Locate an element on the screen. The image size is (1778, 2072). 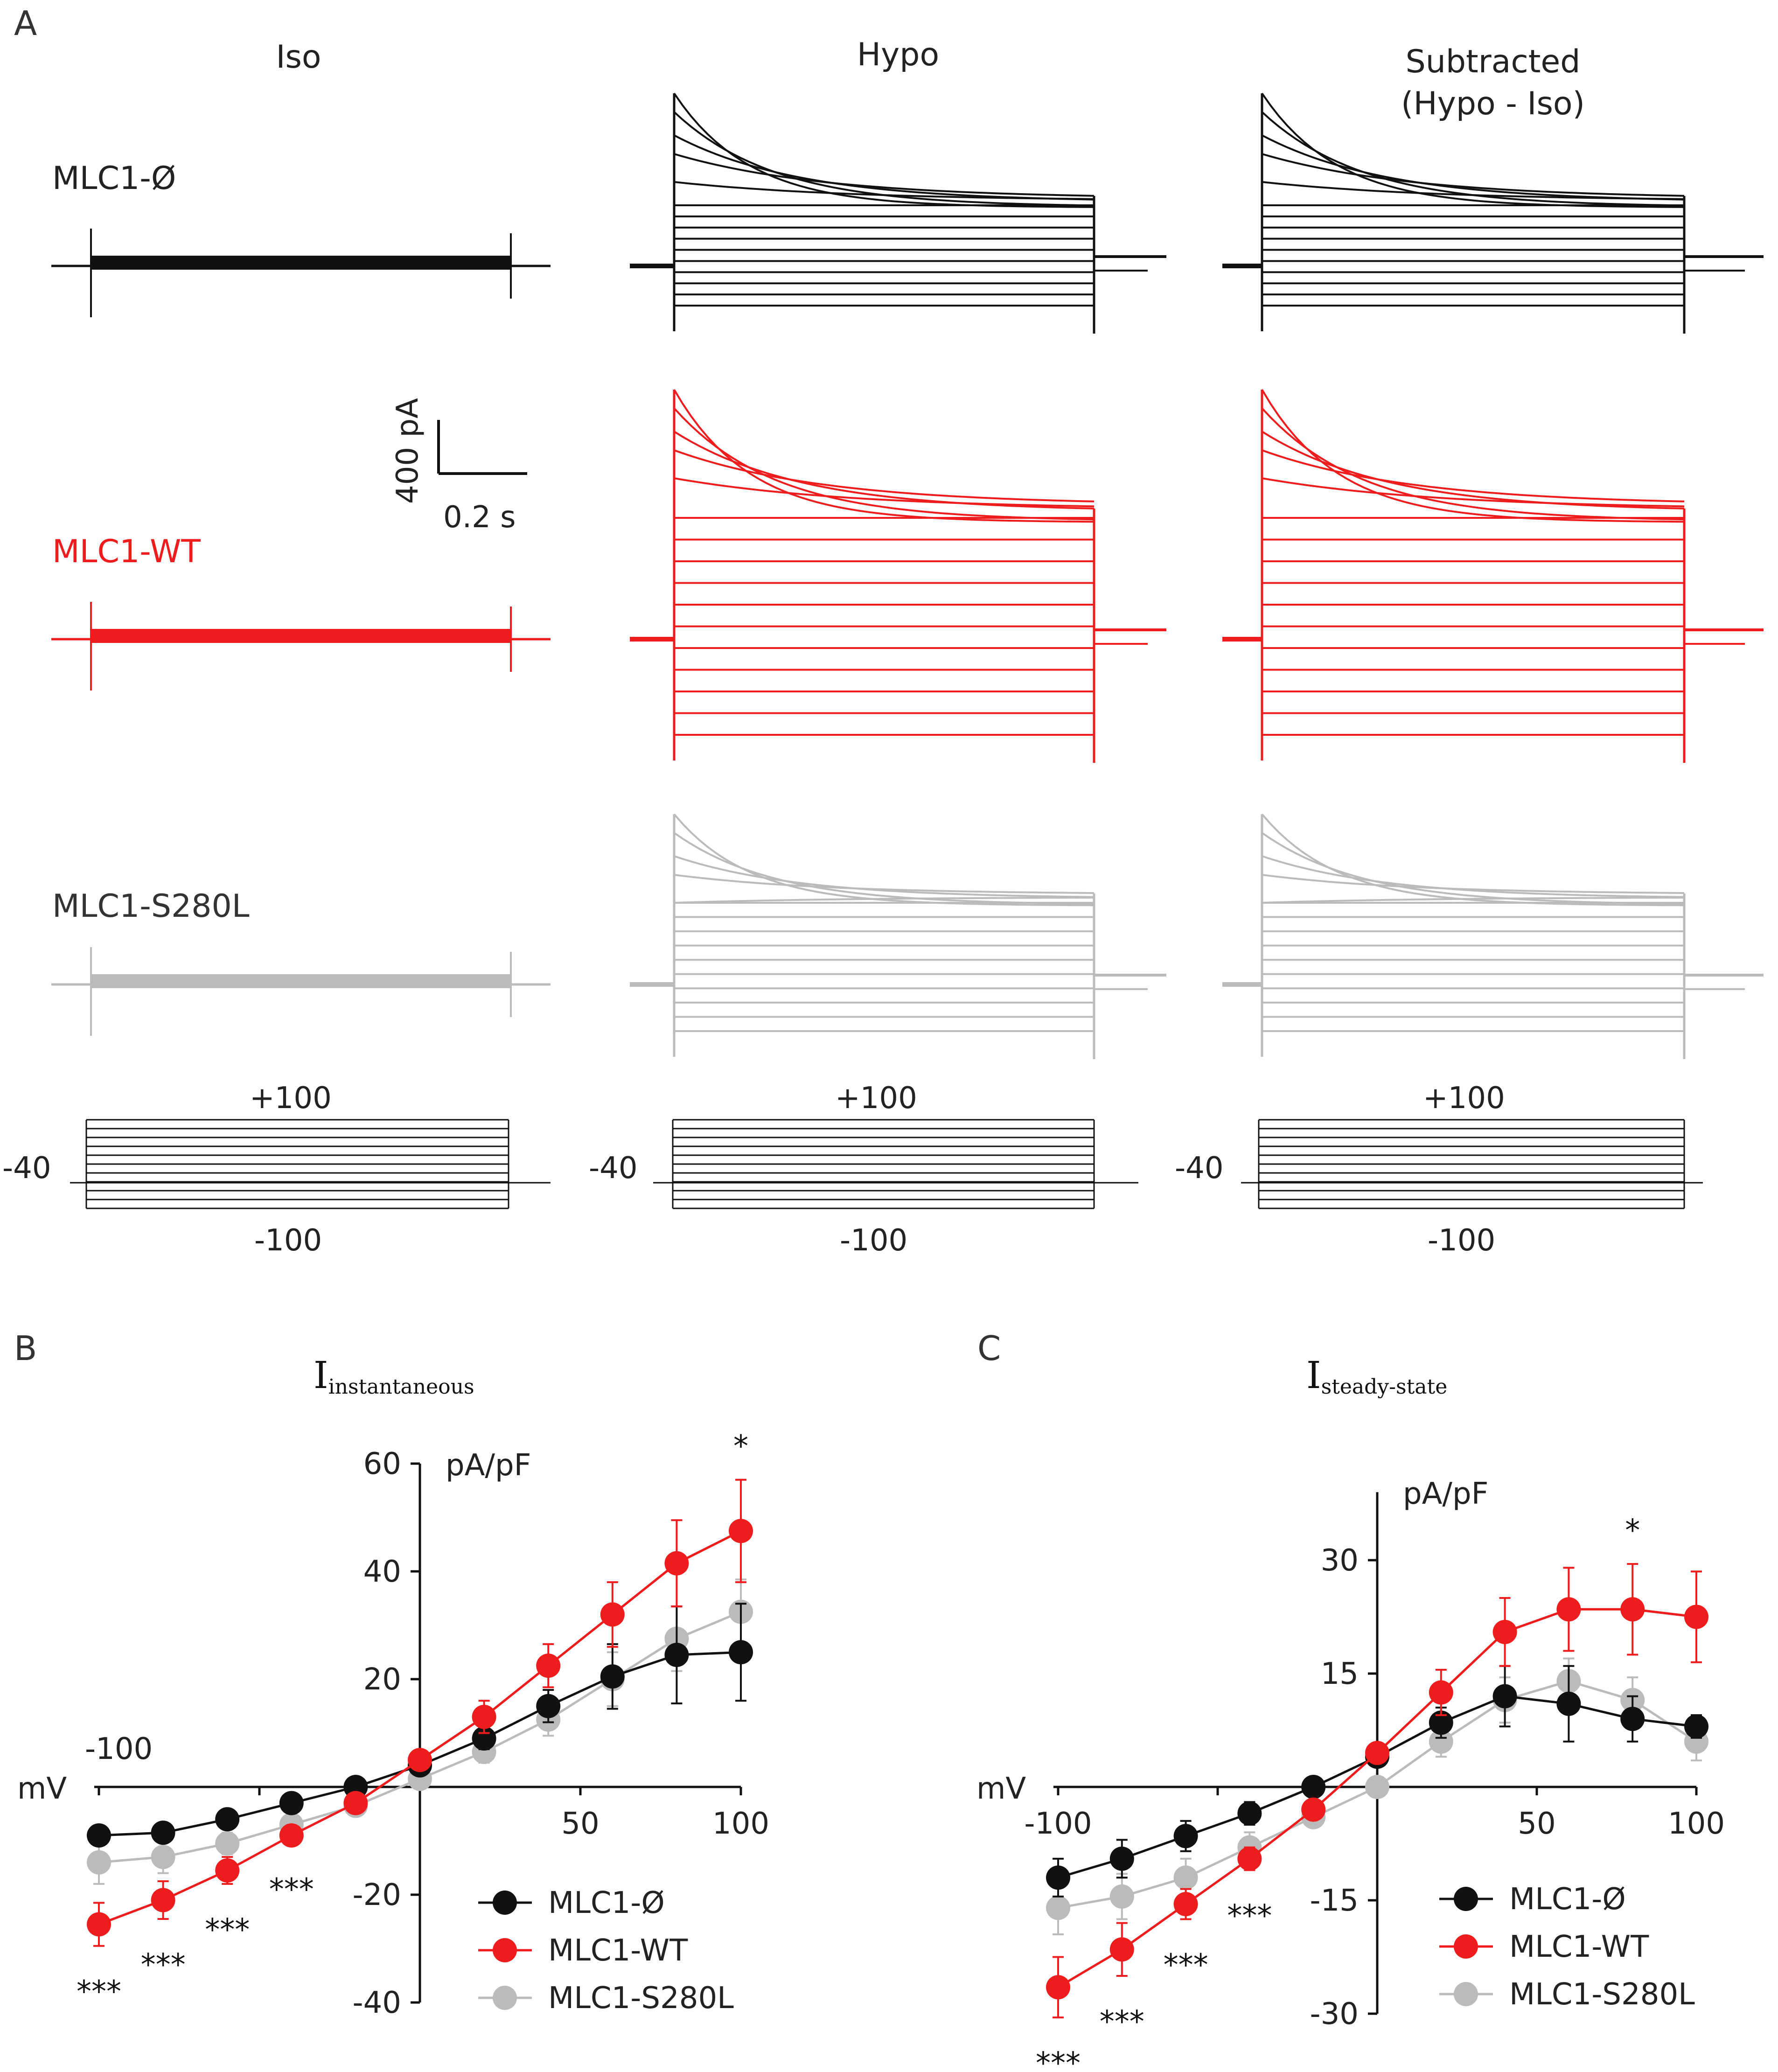
y-tick-label: -15 is located at coordinates (1334, 1901).